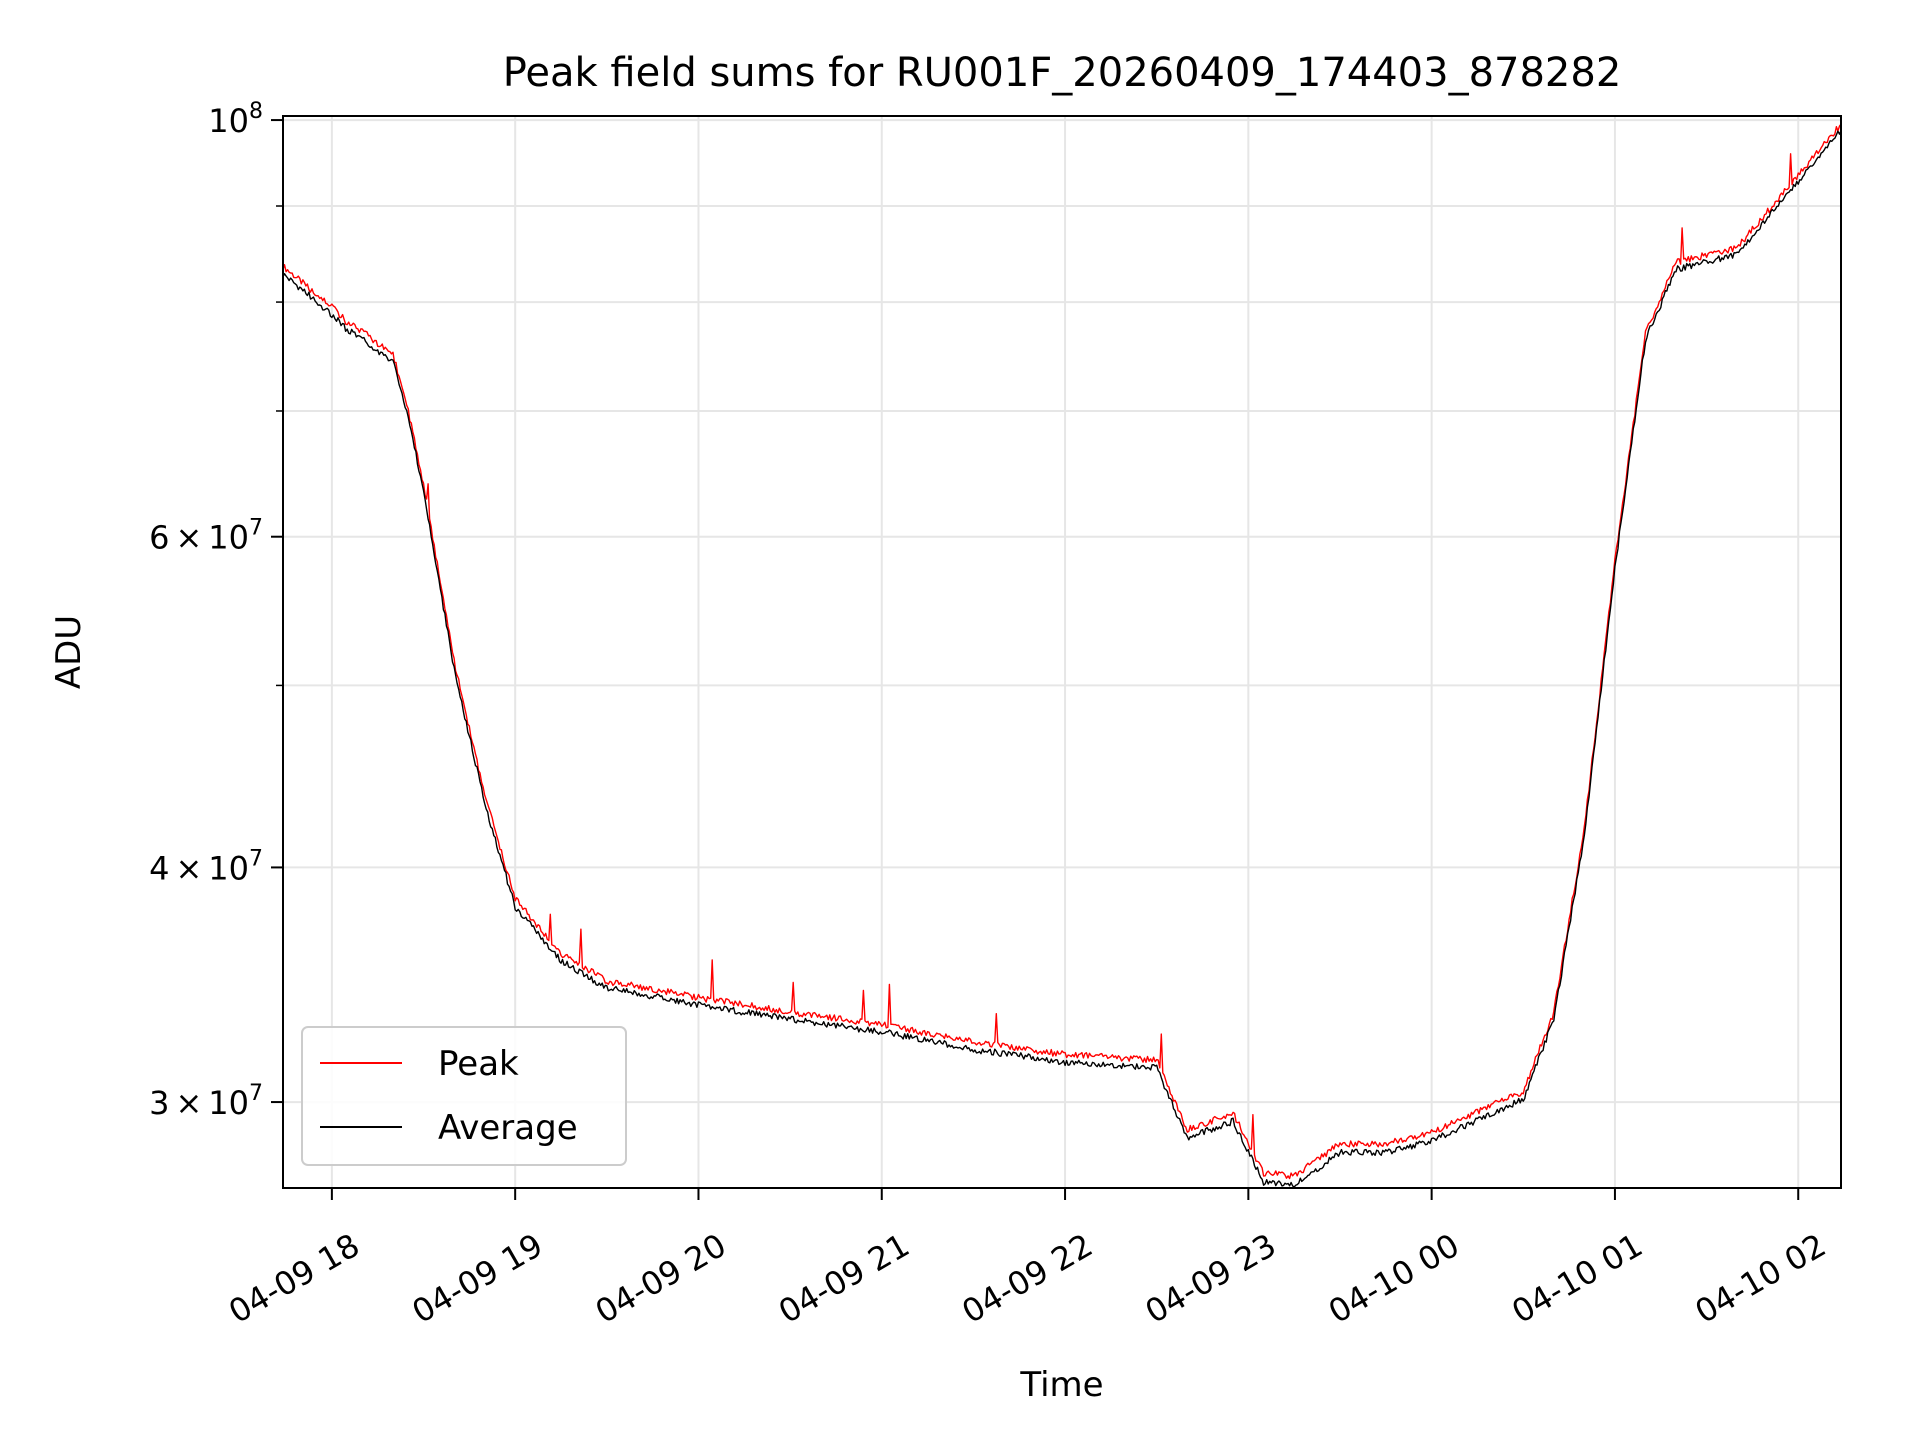  I want to click on legend-box, so click(464, 1096).